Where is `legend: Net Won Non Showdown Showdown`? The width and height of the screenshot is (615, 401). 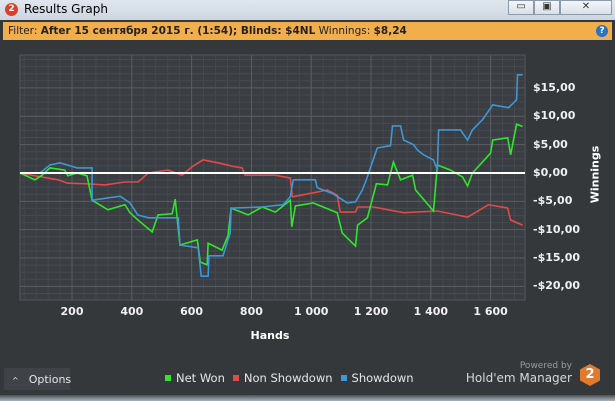 legend: Net Won Non Showdown Showdown is located at coordinates (289, 378).